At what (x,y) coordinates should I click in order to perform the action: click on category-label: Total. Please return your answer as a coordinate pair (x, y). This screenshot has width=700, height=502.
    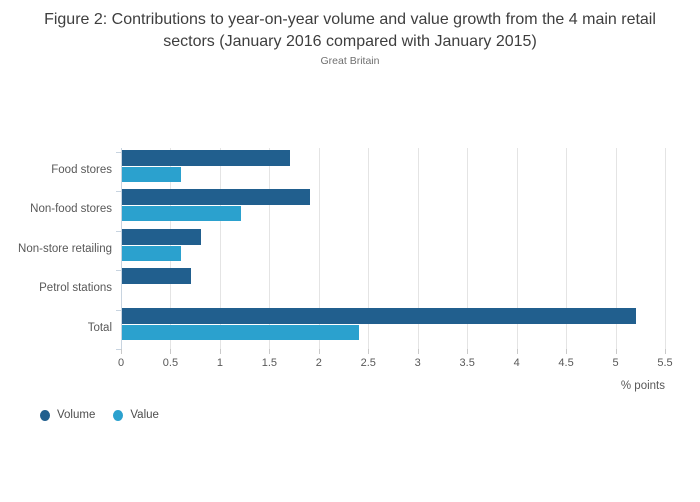
    Looking at the image, I should click on (99, 327).